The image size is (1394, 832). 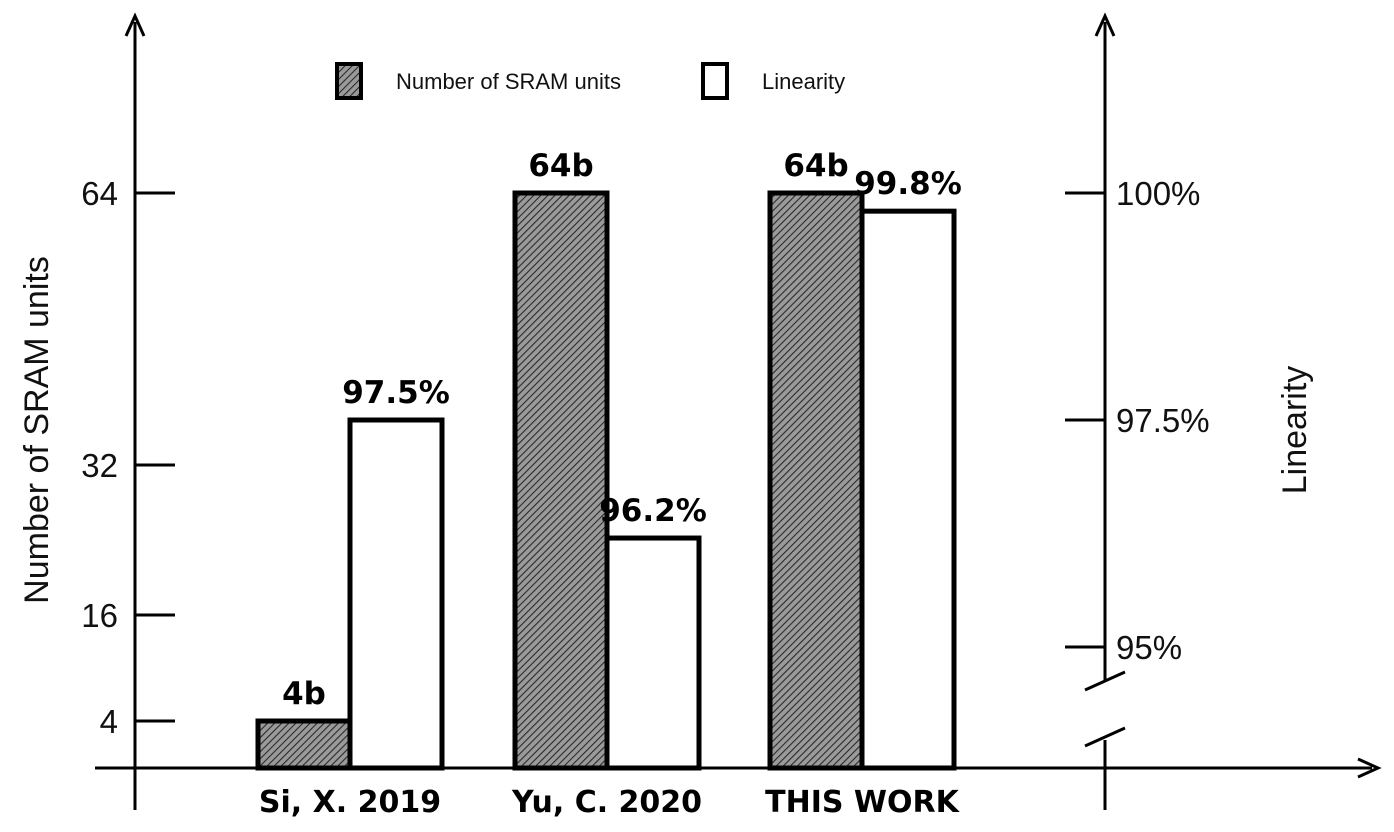 I want to click on left-axis-title: Number of SRAM units, so click(x=37, y=430).